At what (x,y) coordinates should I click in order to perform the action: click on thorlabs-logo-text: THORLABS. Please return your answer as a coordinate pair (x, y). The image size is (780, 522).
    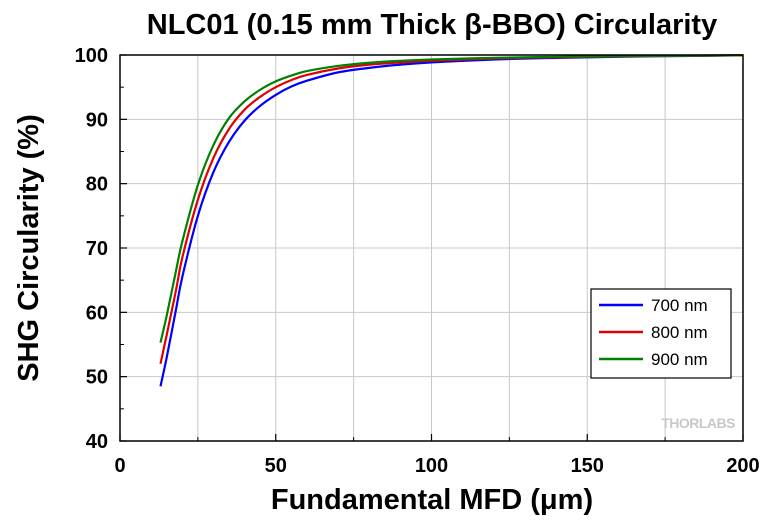
    Looking at the image, I should click on (698, 423).